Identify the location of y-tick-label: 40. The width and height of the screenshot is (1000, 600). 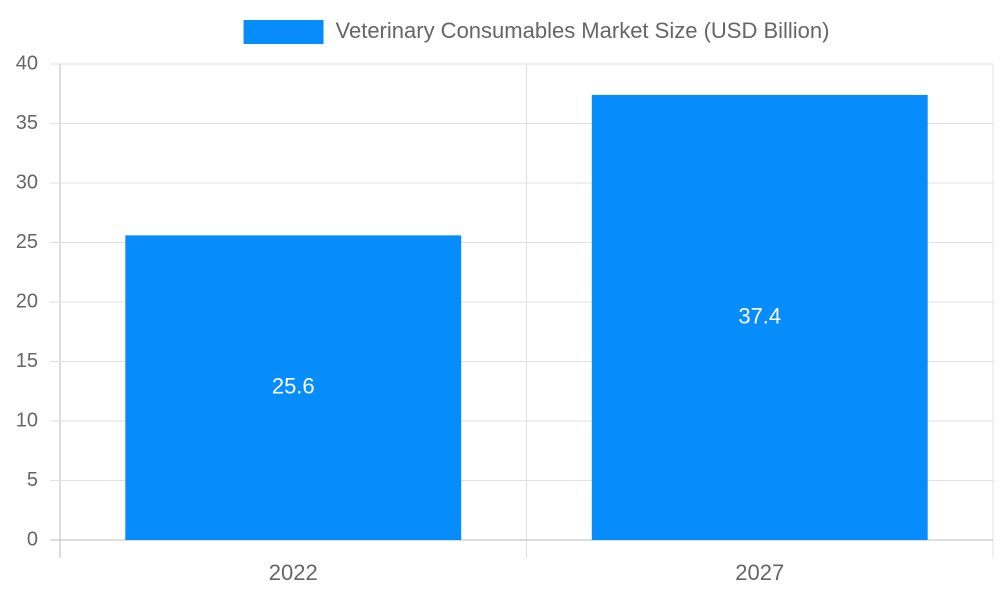
(27, 63).